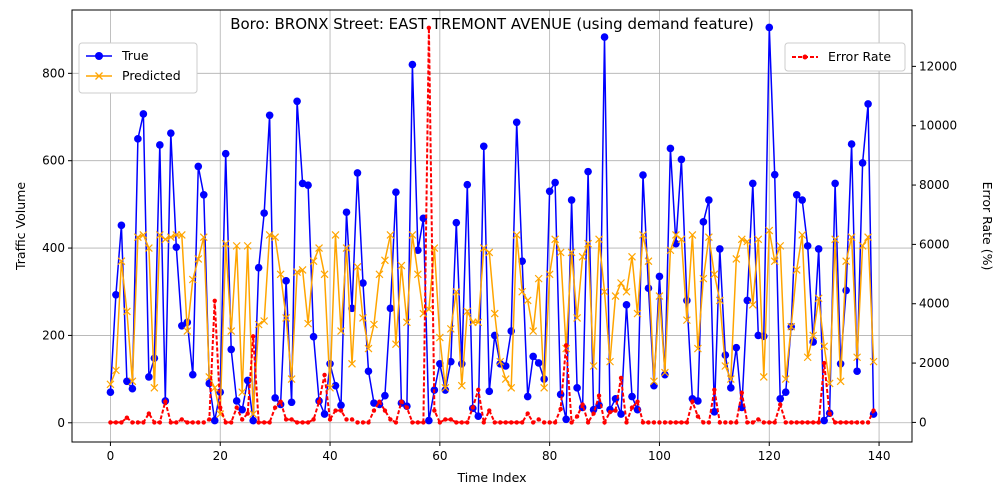  Describe the element at coordinates (20, 226) in the screenshot. I see `y-axis-label: Traffic Volume` at that location.